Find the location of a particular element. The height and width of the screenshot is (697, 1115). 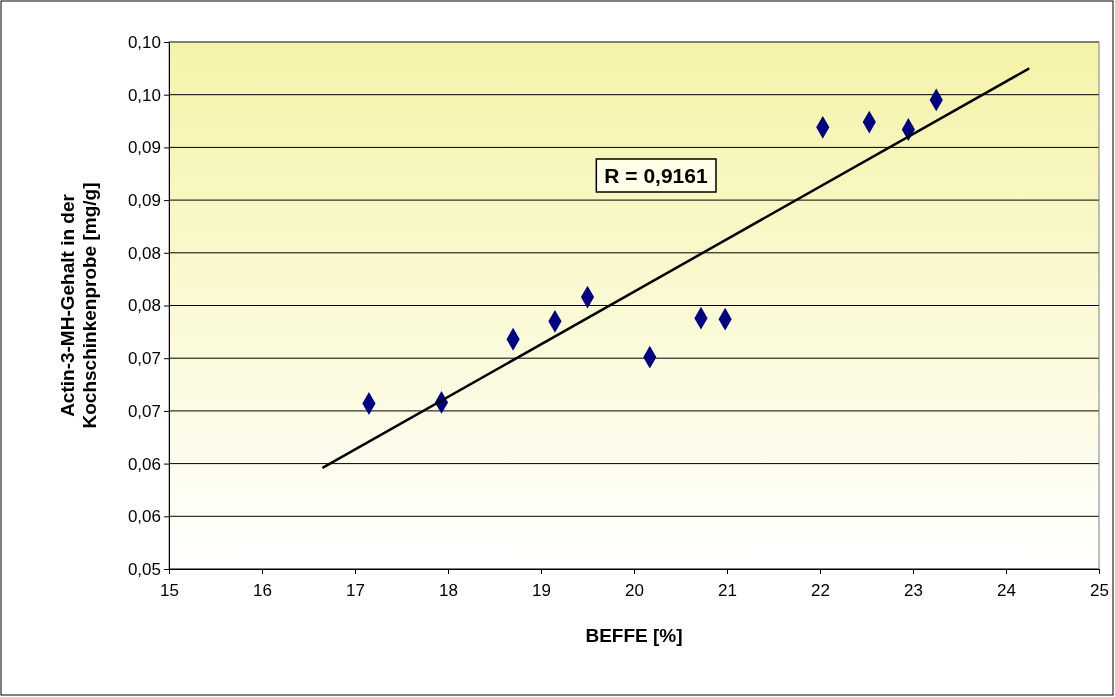

x-tick-label: 25 is located at coordinates (1099, 590).